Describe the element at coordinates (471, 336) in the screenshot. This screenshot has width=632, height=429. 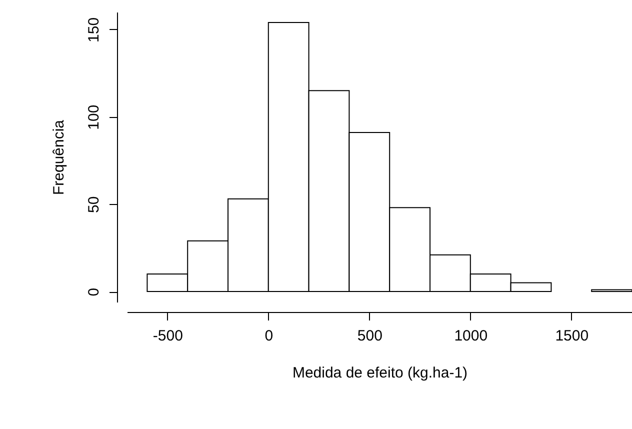
I see `x-tick-label: 1000` at that location.